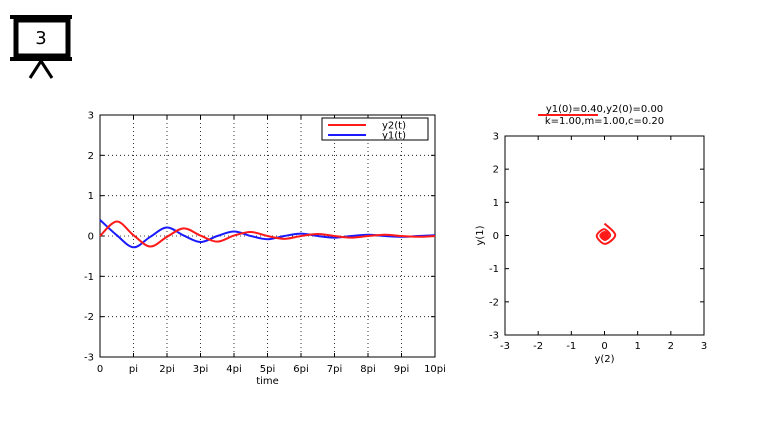  Describe the element at coordinates (91, 196) in the screenshot. I see `y-tick-label: 1` at that location.